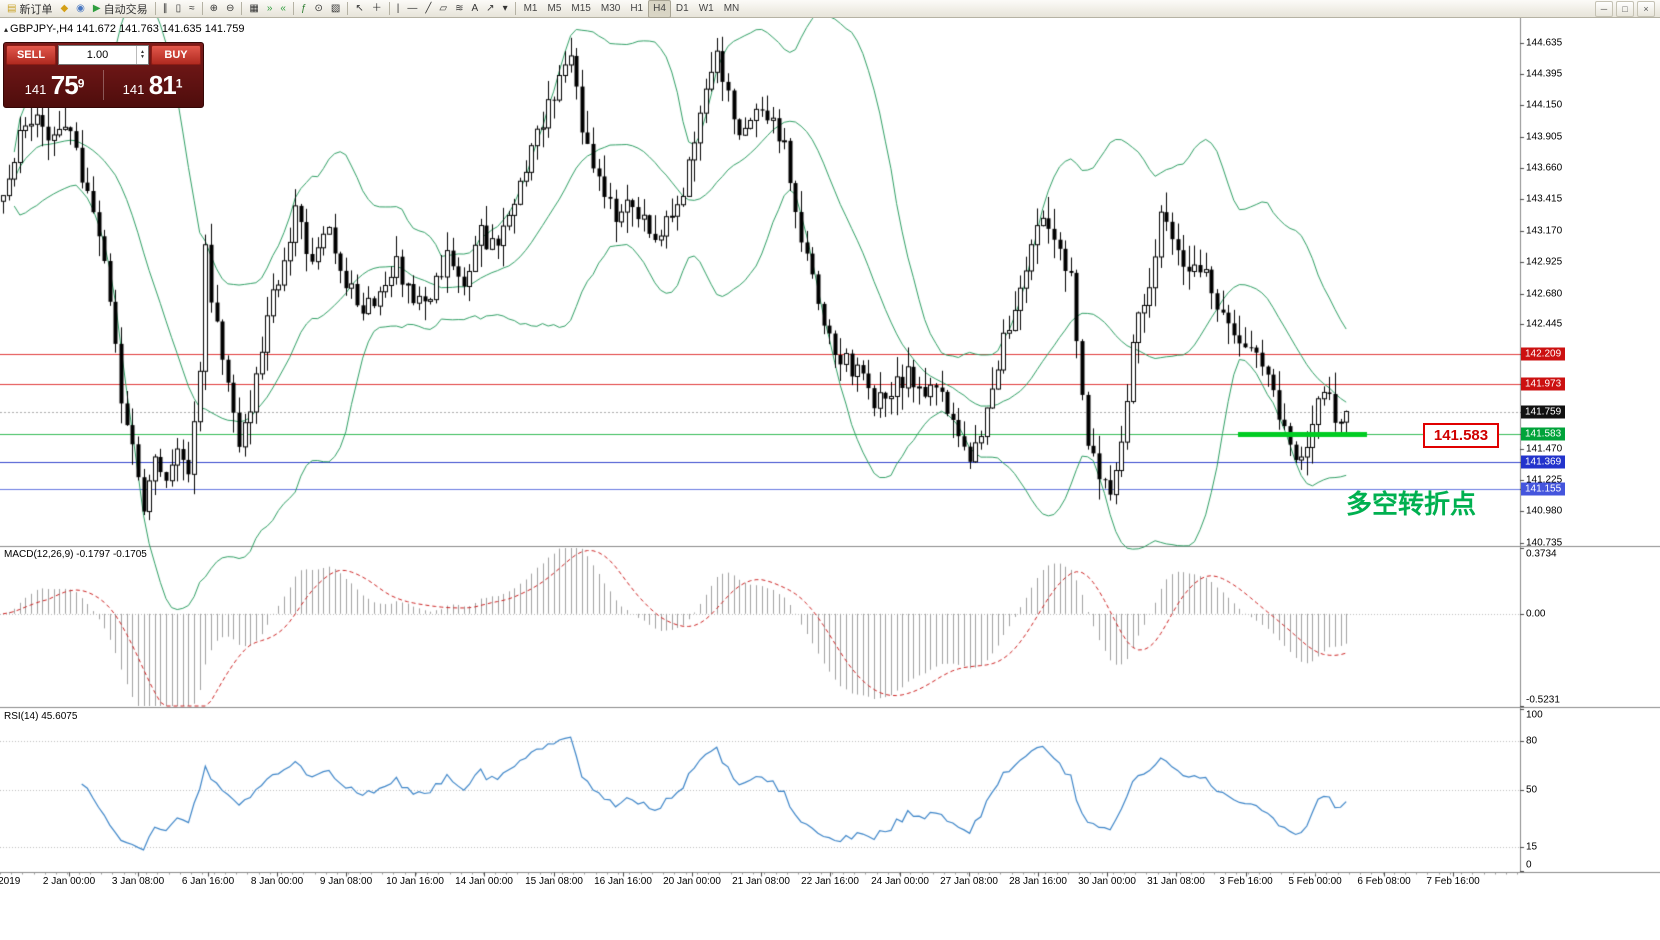 The height and width of the screenshot is (940, 1660). Describe the element at coordinates (706, 8) in the screenshot. I see `timeframe-w1-button: W1` at that location.